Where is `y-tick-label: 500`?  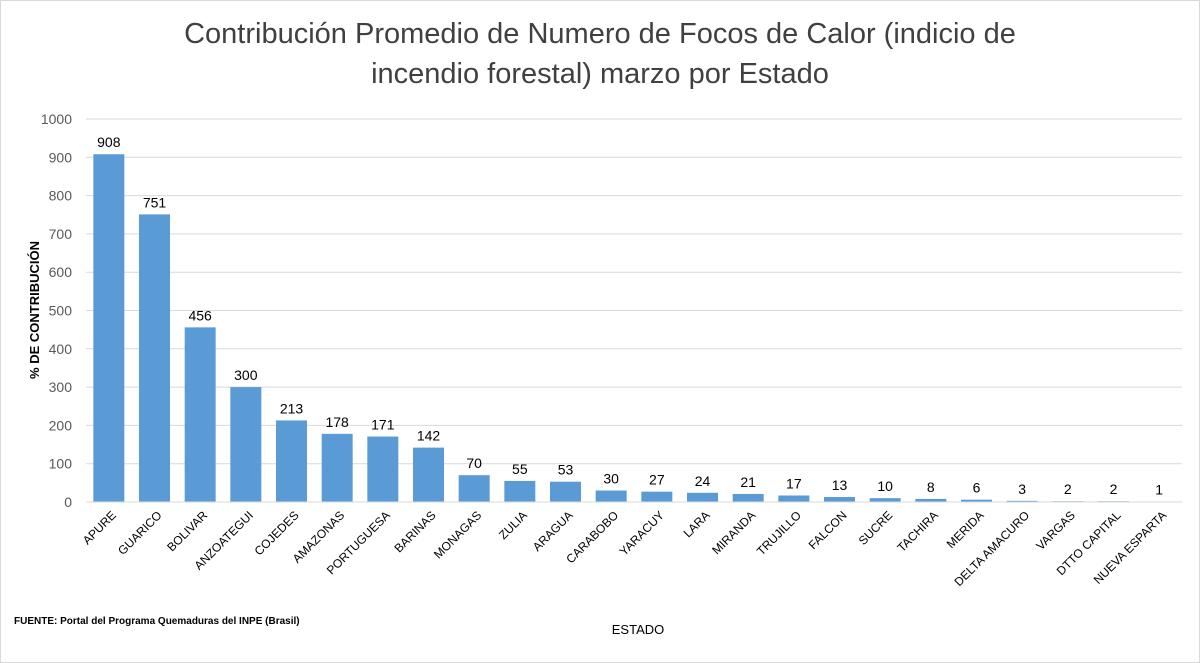
y-tick-label: 500 is located at coordinates (61, 311).